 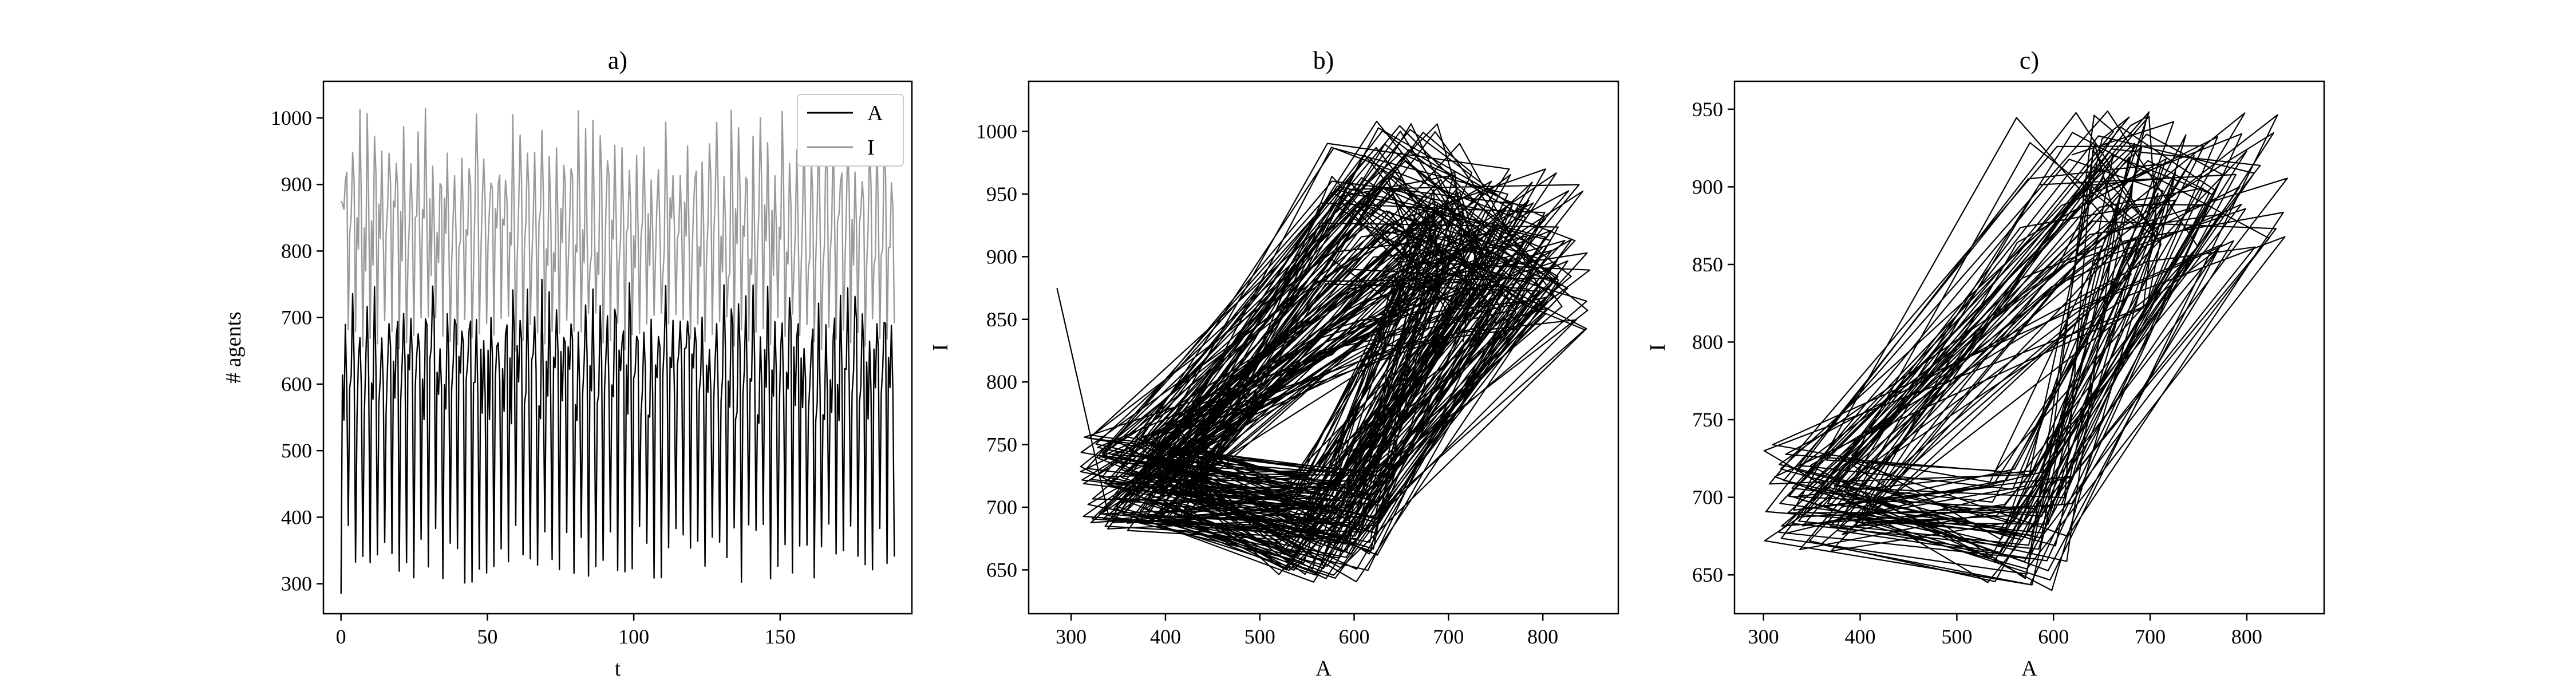 I want to click on ytick-label: 400, so click(x=296, y=517).